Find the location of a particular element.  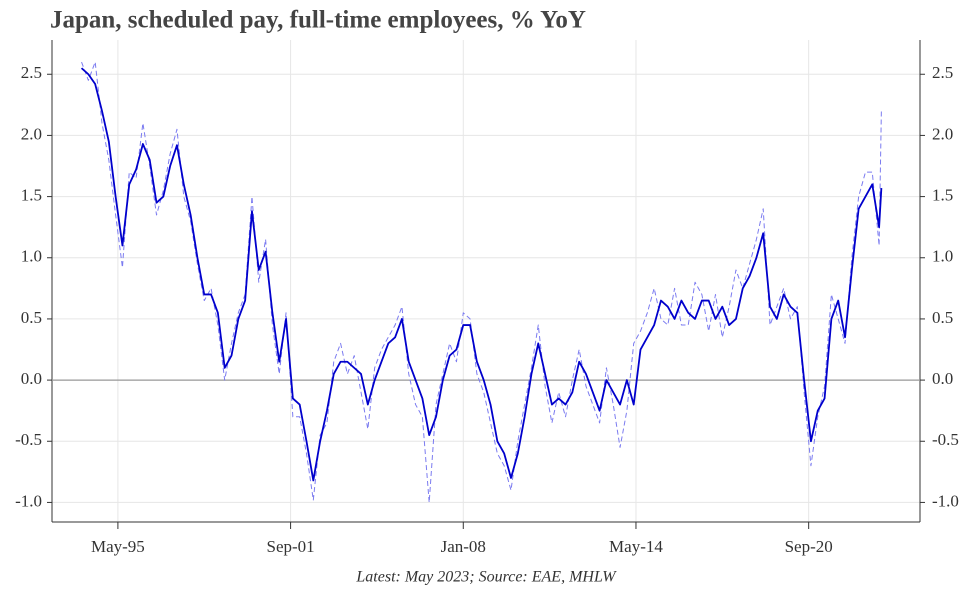

y2-tick-label: 0.5 is located at coordinates (942, 317).